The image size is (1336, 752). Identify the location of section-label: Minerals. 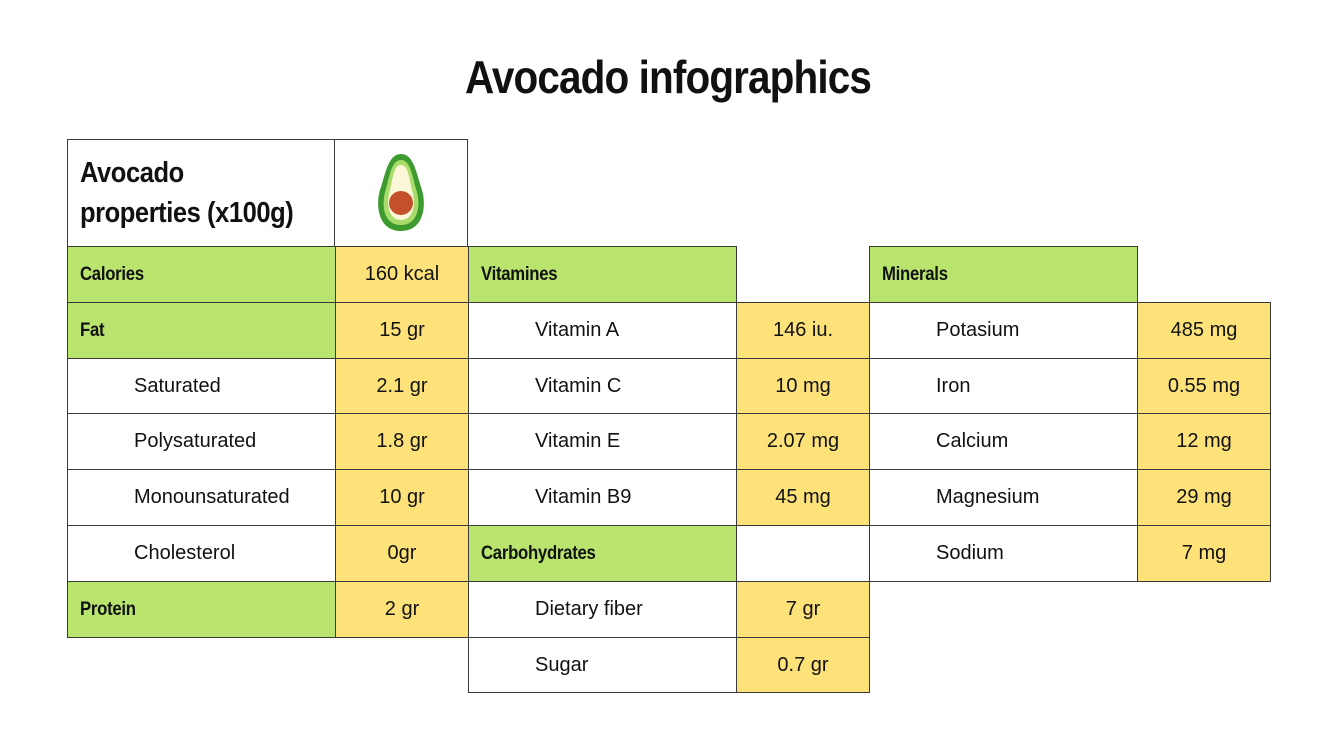
(1003, 274).